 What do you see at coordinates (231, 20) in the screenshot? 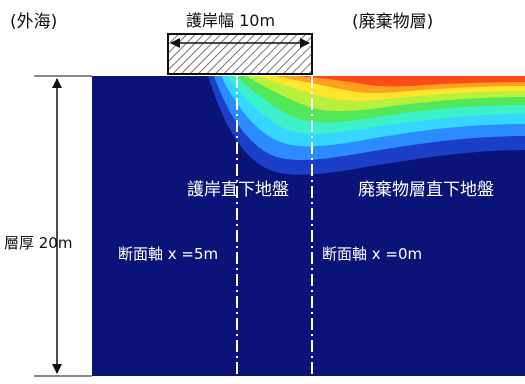
I see `revetment-width-label: 護岸幅 10m` at bounding box center [231, 20].